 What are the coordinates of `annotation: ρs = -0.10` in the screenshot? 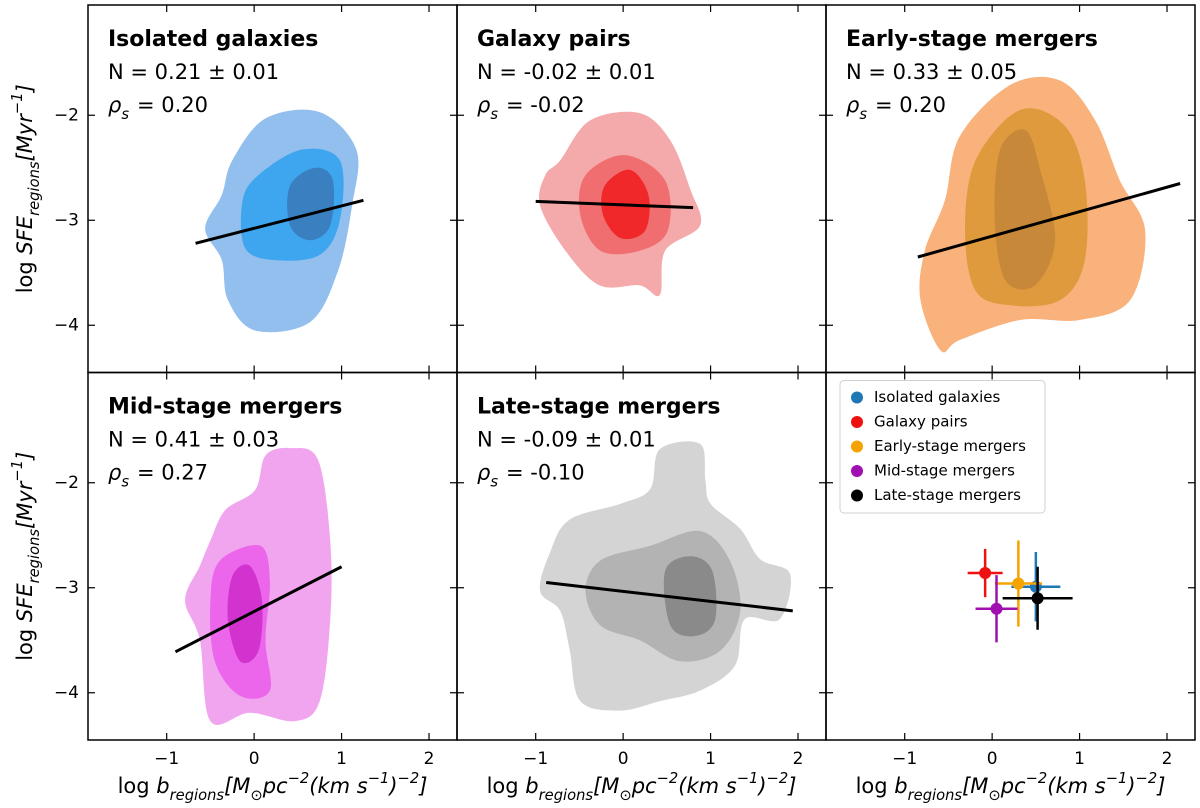 It's located at (531, 476).